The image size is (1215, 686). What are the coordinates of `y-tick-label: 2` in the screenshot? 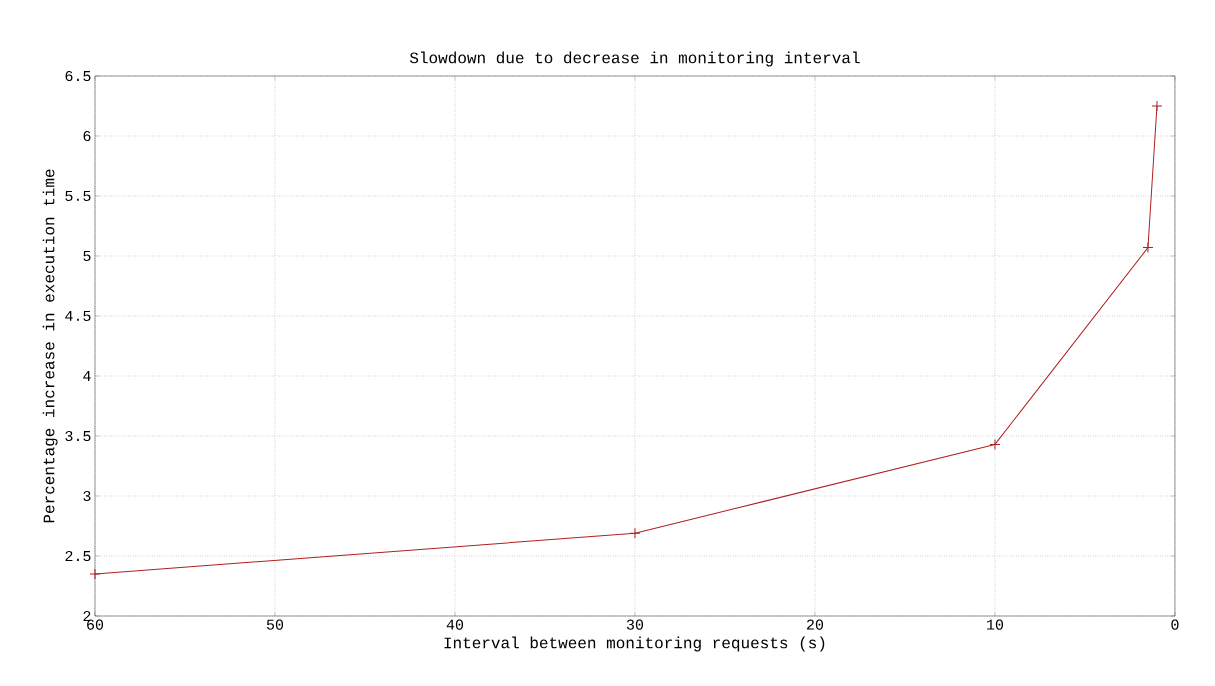 It's located at (87, 616).